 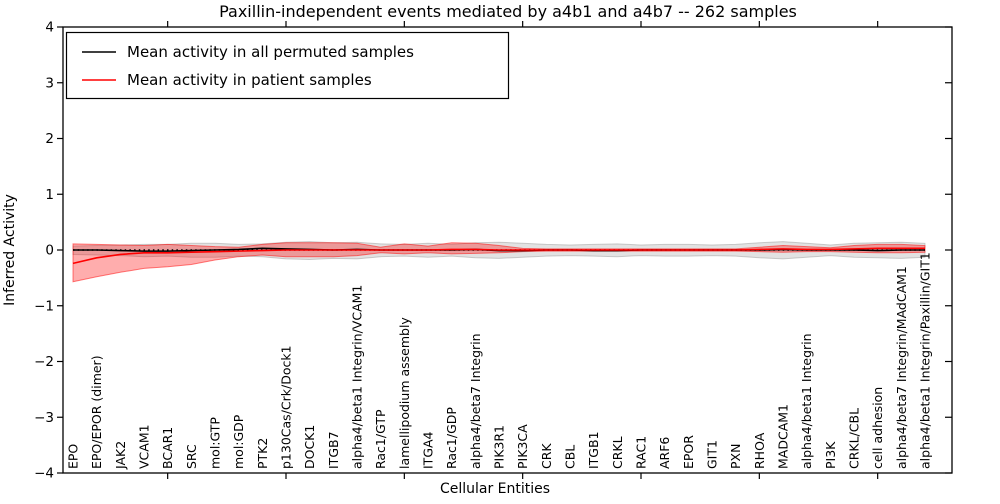 I want to click on x-category-label: alpha4/beta1 Integrin/VCAM1, so click(x=357, y=377).